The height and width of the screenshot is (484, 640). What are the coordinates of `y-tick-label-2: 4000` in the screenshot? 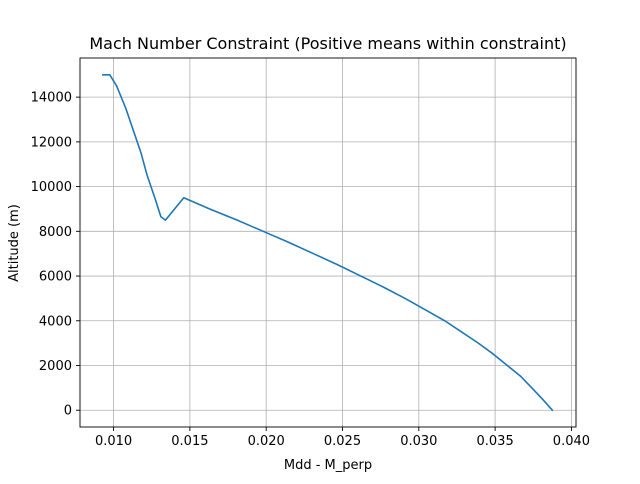 It's located at (55, 321).